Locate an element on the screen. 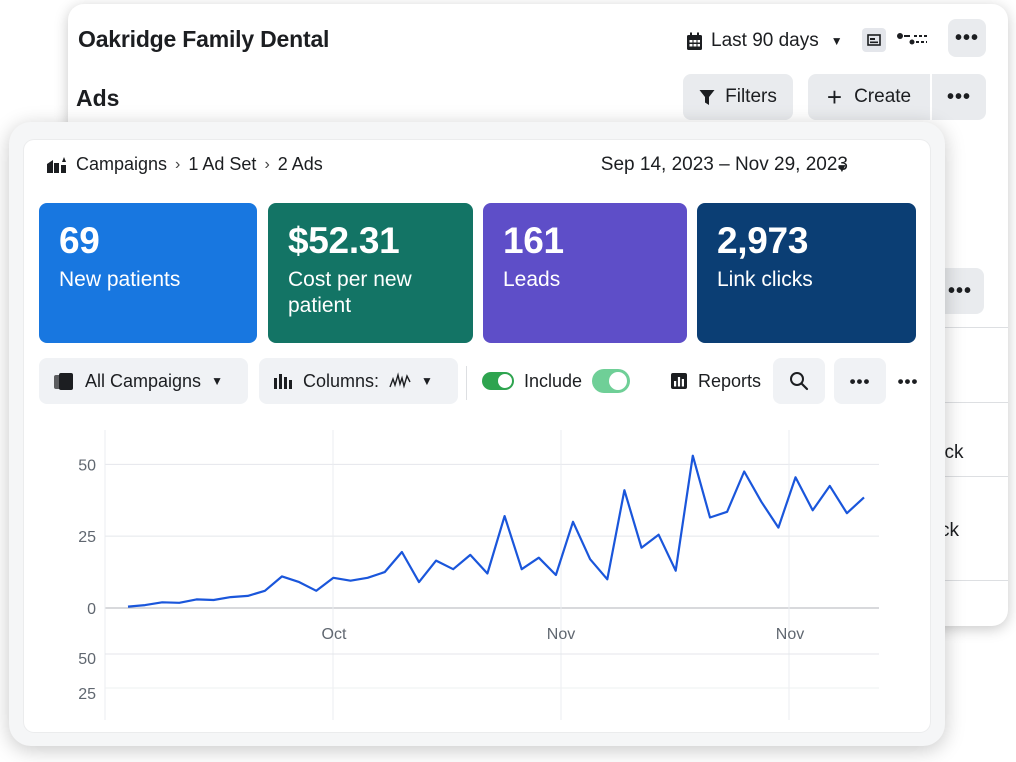 This screenshot has height=762, width=1016. ads-section-title: Ads is located at coordinates (98, 98).